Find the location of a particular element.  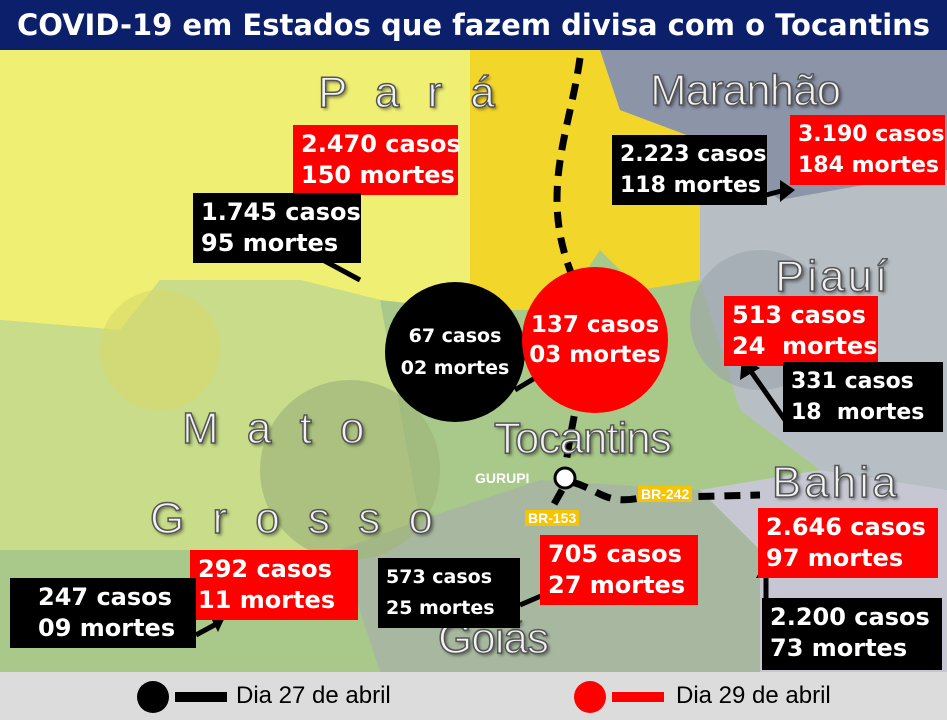

deaths: 73 mortes is located at coordinates (839, 648).